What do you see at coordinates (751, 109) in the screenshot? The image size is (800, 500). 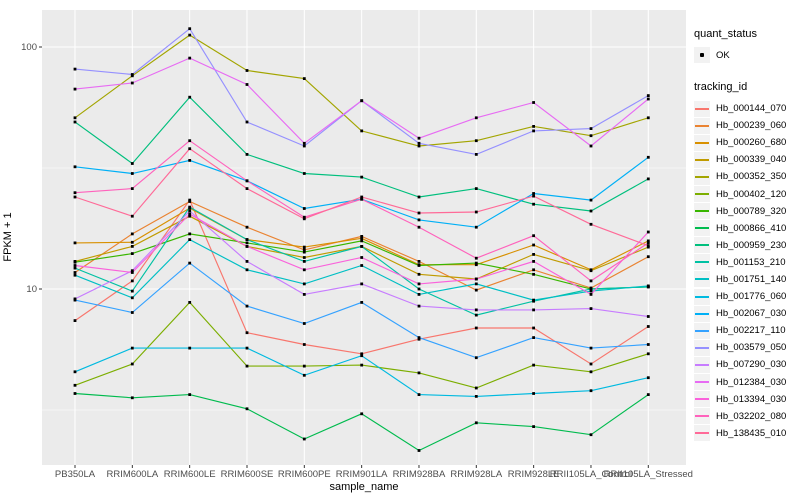 I see `legend-item-label: Hb_000144_070` at bounding box center [751, 109].